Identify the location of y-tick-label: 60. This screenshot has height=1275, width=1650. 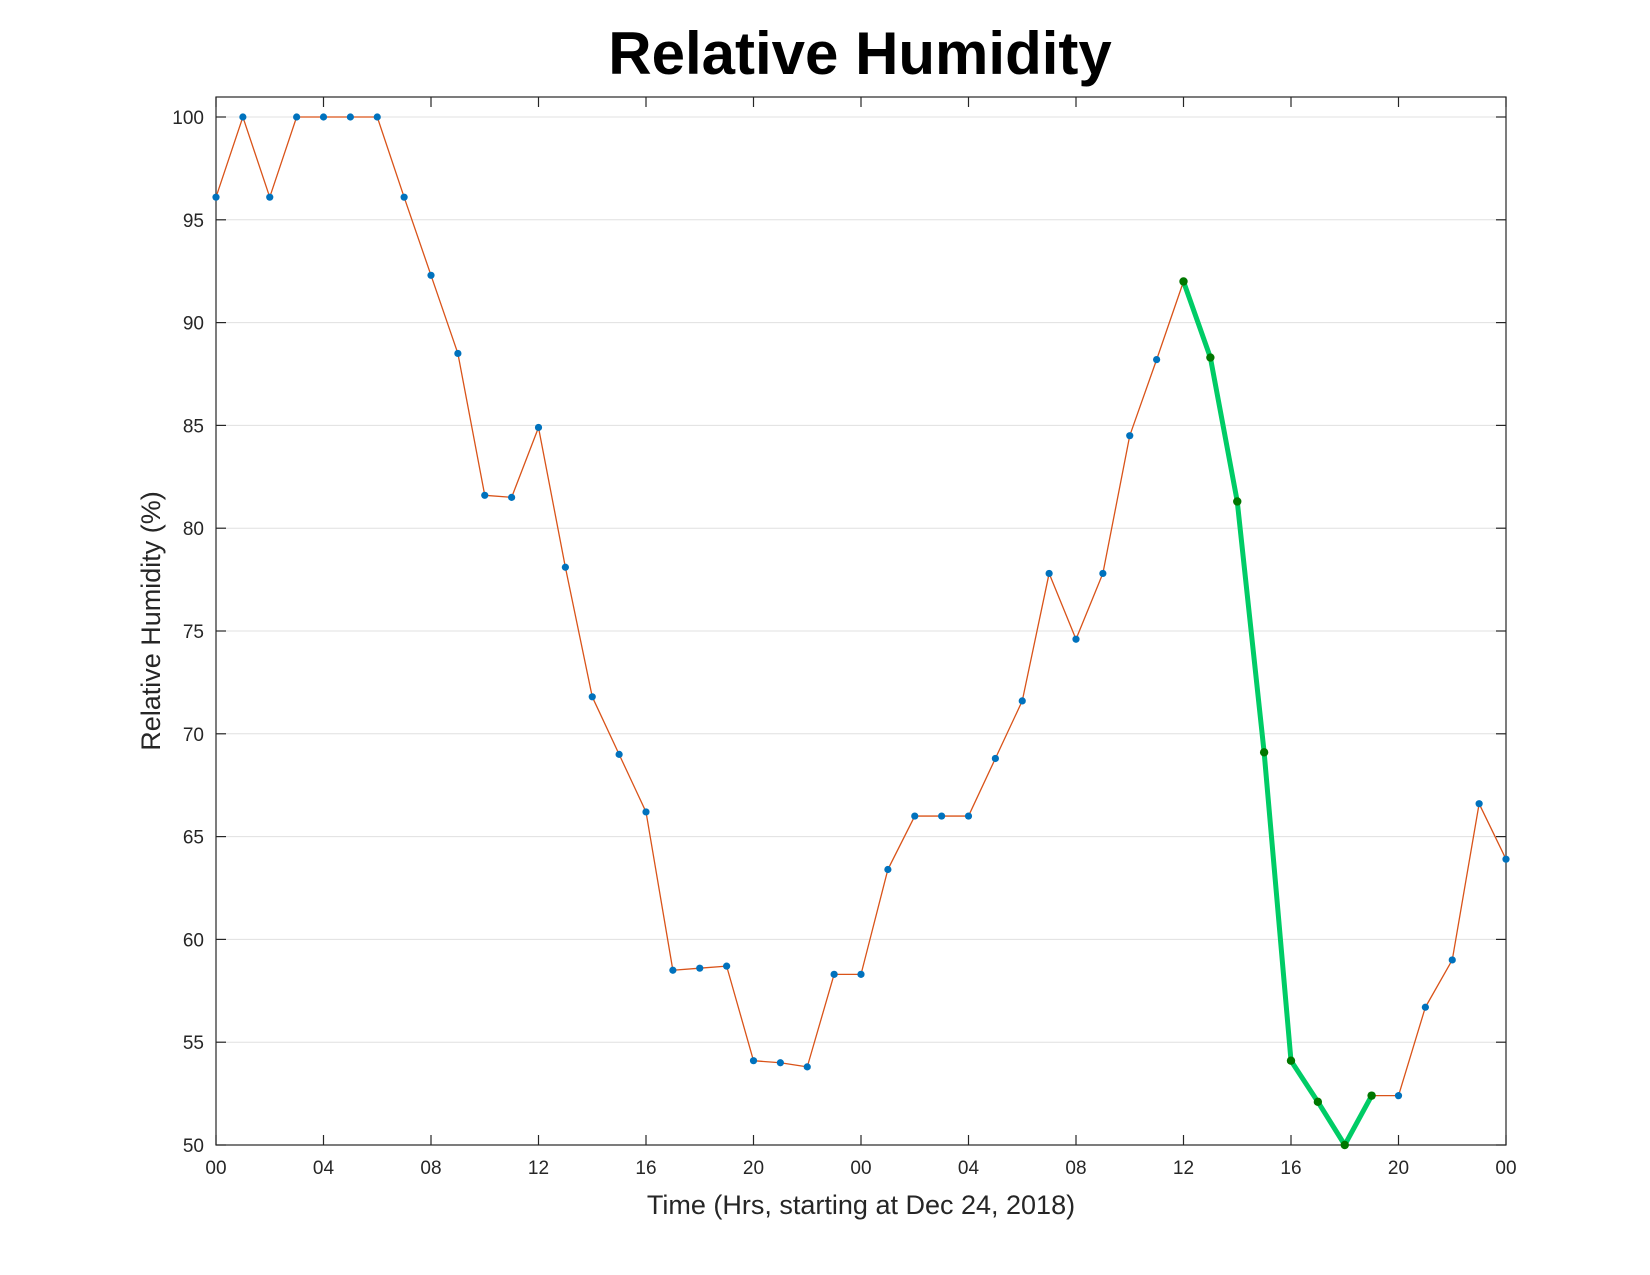
(193, 940).